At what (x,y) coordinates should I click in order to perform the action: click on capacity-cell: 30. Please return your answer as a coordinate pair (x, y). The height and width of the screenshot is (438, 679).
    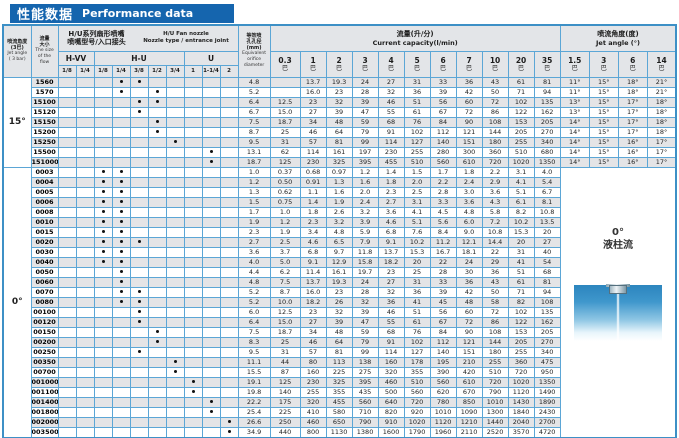
    Looking at the image, I should click on (469, 272).